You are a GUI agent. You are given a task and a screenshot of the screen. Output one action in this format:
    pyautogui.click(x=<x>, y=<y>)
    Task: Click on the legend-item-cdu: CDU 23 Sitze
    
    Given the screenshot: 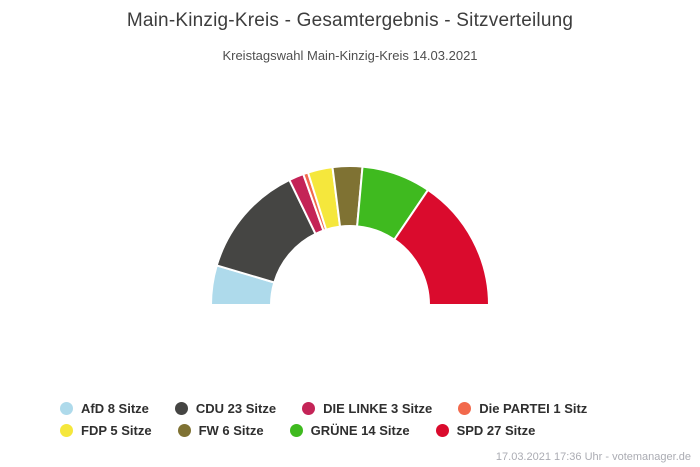 What is the action you would take?
    pyautogui.click(x=225, y=408)
    